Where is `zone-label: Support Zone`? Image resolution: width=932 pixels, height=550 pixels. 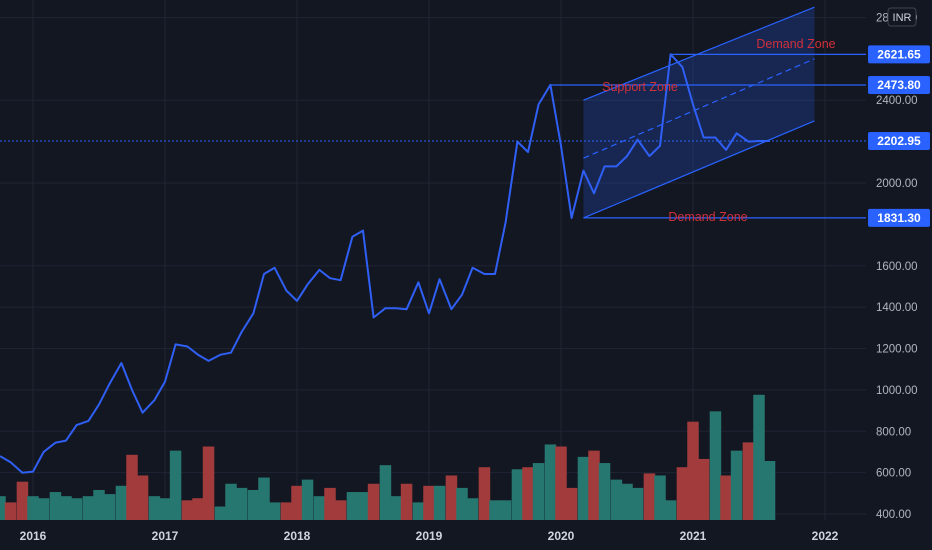
zone-label: Support Zone is located at coordinates (640, 87).